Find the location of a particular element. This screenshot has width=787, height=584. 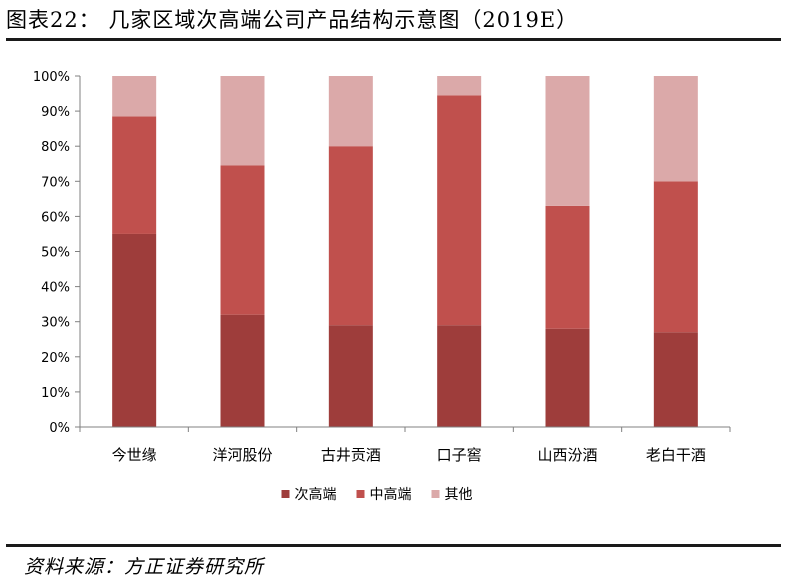

title-bar: 图表22： 几家区域次高端公司产品结构示意图（2019E） is located at coordinates (393, 19).